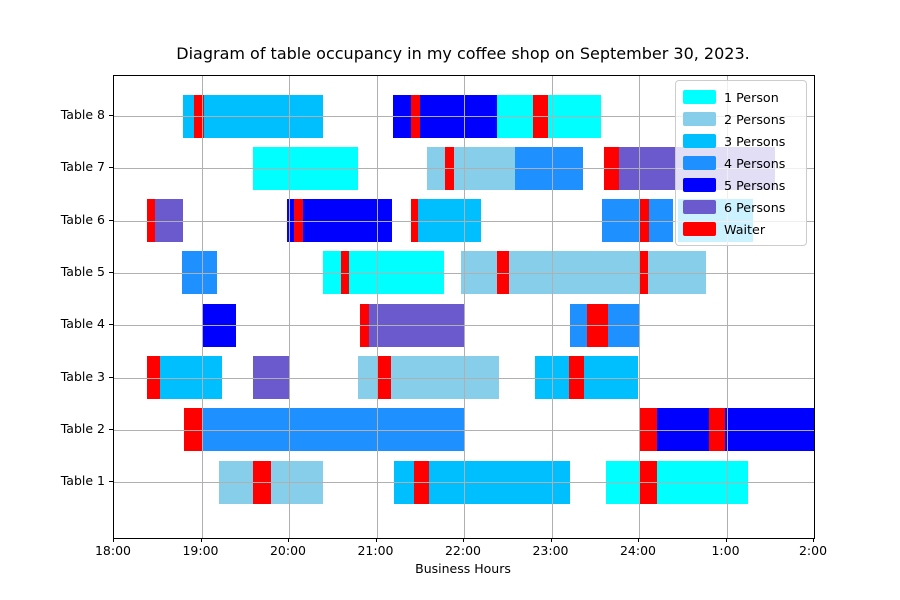 The width and height of the screenshot is (900, 600). I want to click on legend-item-6-persons: 6 Persons, so click(740, 207).